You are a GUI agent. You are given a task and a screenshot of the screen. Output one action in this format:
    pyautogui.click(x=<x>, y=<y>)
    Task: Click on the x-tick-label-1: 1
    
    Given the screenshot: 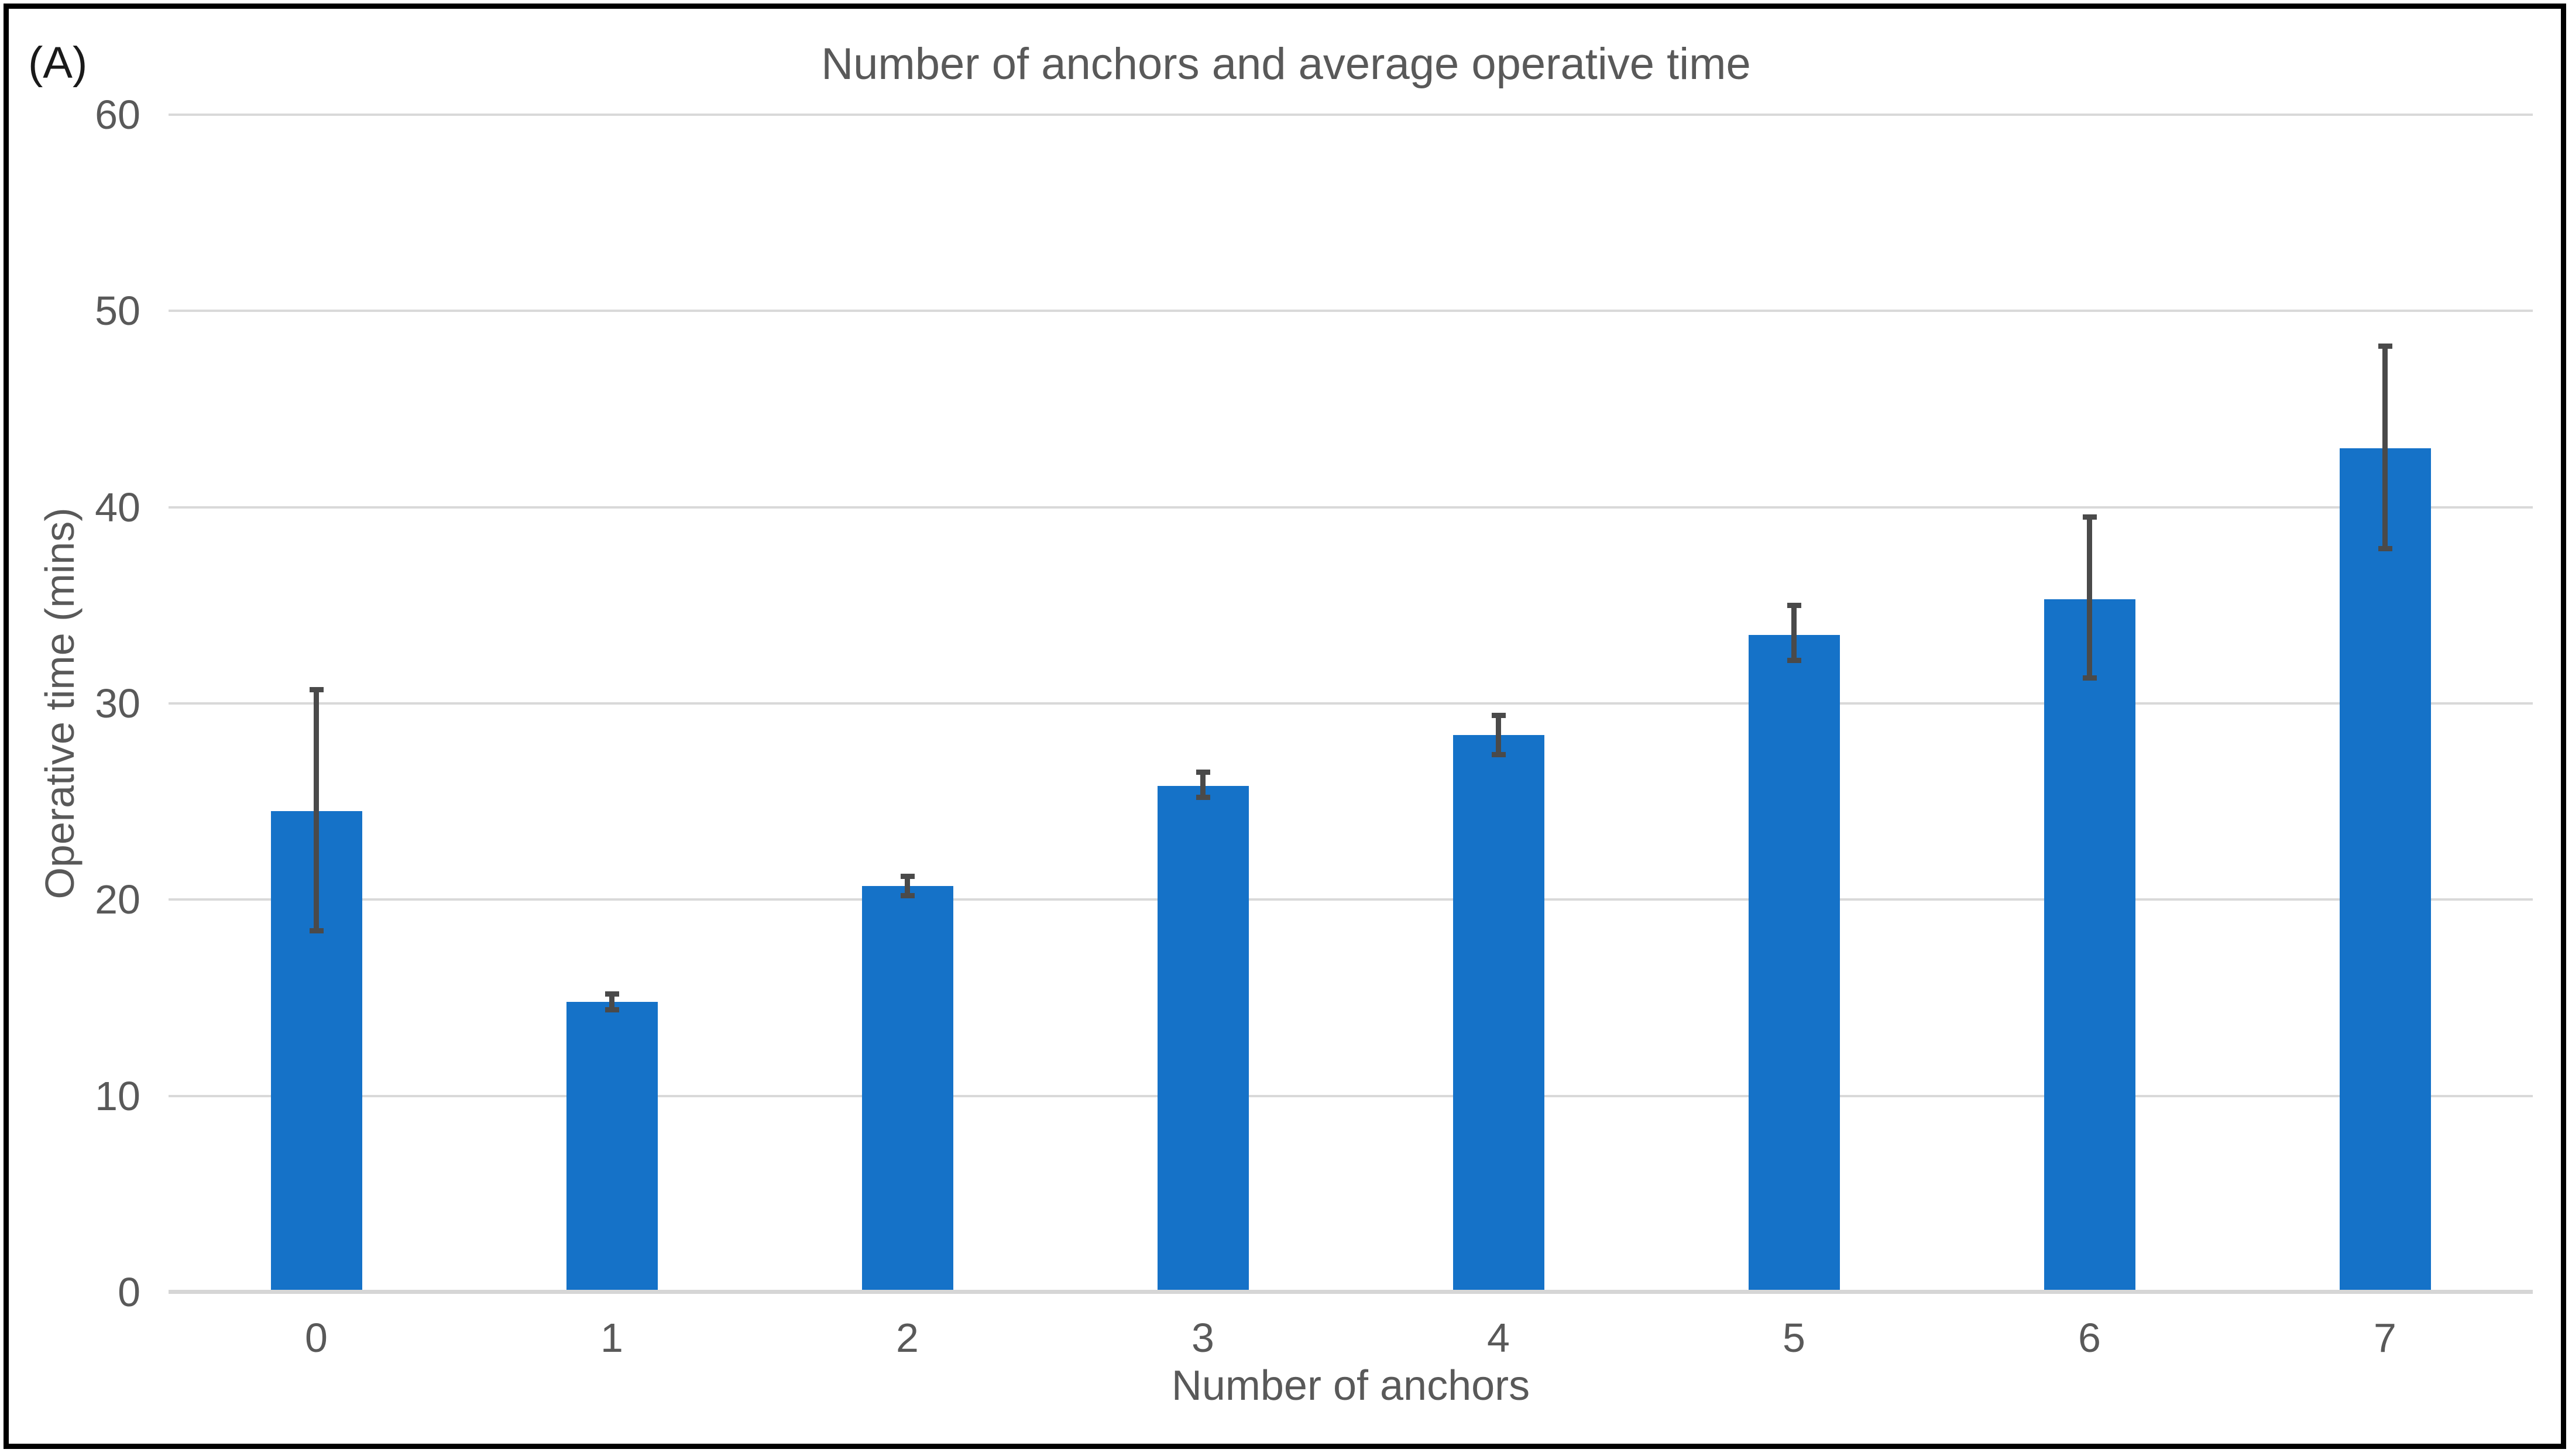 What is the action you would take?
    pyautogui.click(x=611, y=1338)
    